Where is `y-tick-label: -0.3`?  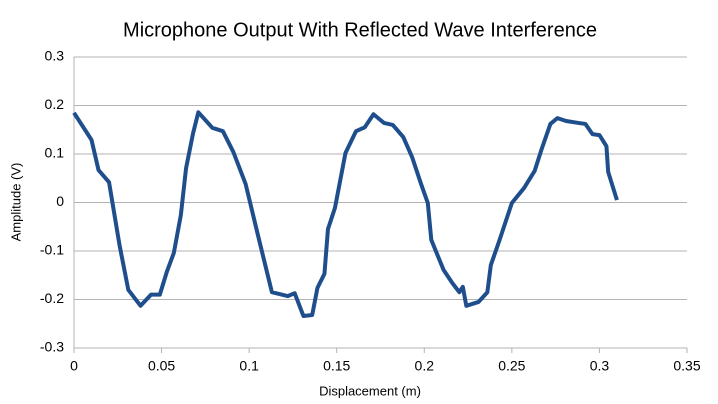
y-tick-label: -0.3 is located at coordinates (52, 347).